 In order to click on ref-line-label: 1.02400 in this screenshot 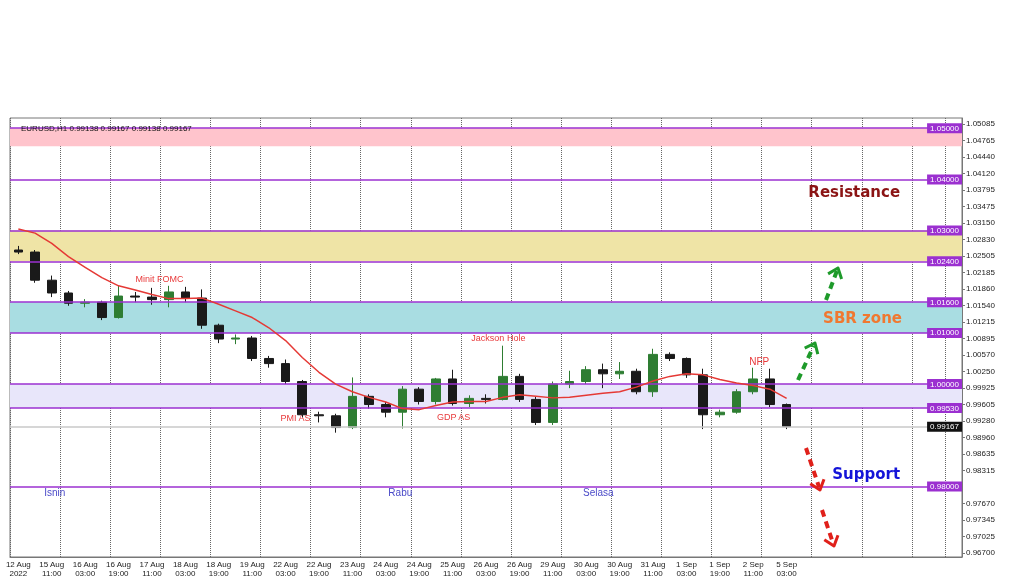, I will do `click(945, 261)`.